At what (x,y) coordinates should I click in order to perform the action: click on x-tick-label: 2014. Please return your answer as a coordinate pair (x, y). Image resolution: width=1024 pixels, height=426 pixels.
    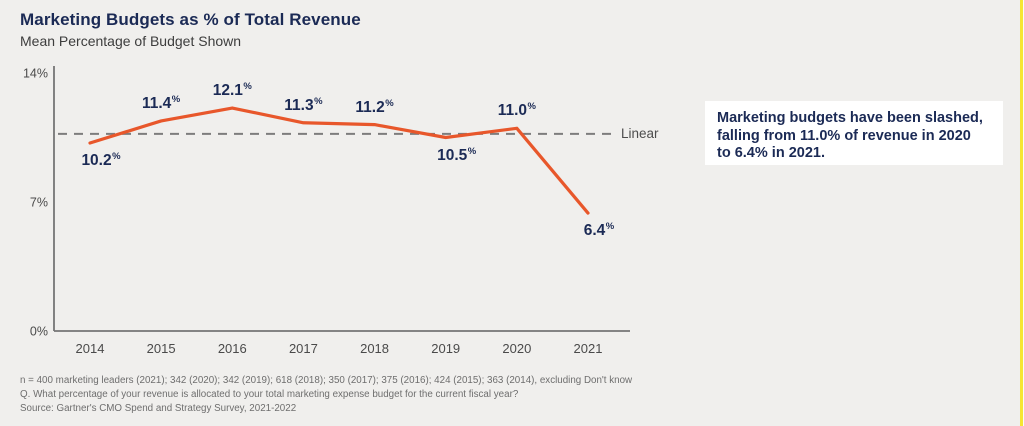
    Looking at the image, I should click on (90, 348).